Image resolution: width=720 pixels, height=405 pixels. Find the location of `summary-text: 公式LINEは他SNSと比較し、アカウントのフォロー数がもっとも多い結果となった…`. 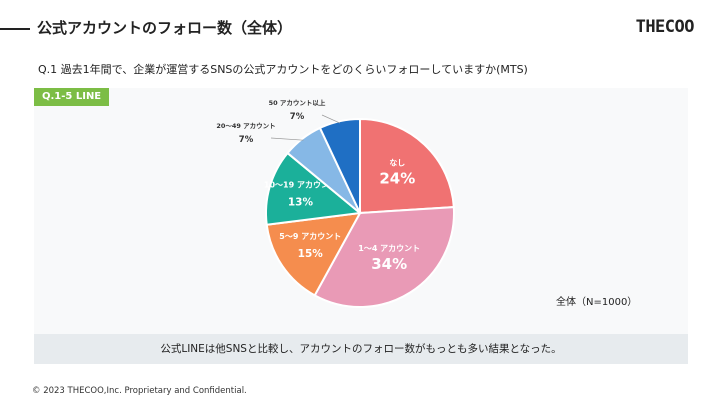

summary-text: 公式LINEは他SNSと比較し、アカウントのフォロー数がもっとも多い結果となった… is located at coordinates (361, 349).